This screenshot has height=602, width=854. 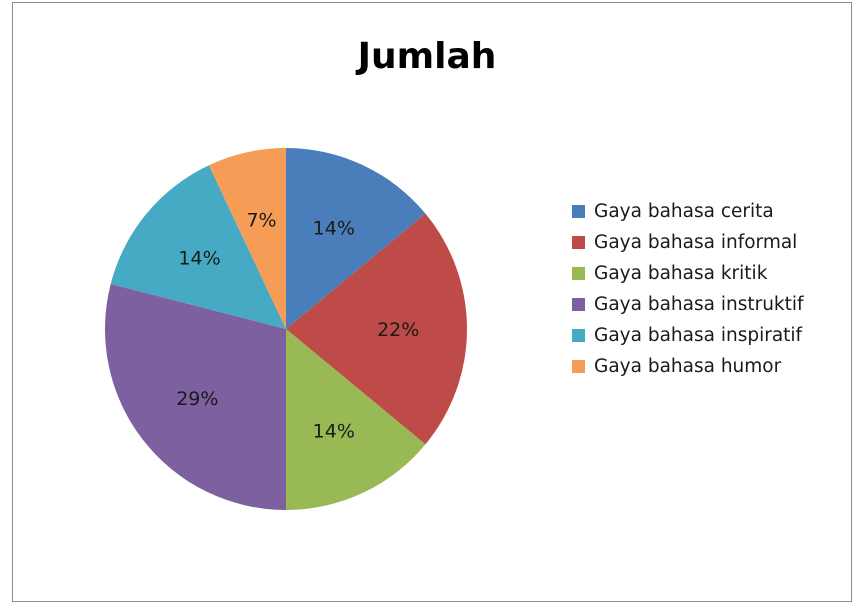 What do you see at coordinates (334, 228) in the screenshot?
I see `data-label-1: 14%` at bounding box center [334, 228].